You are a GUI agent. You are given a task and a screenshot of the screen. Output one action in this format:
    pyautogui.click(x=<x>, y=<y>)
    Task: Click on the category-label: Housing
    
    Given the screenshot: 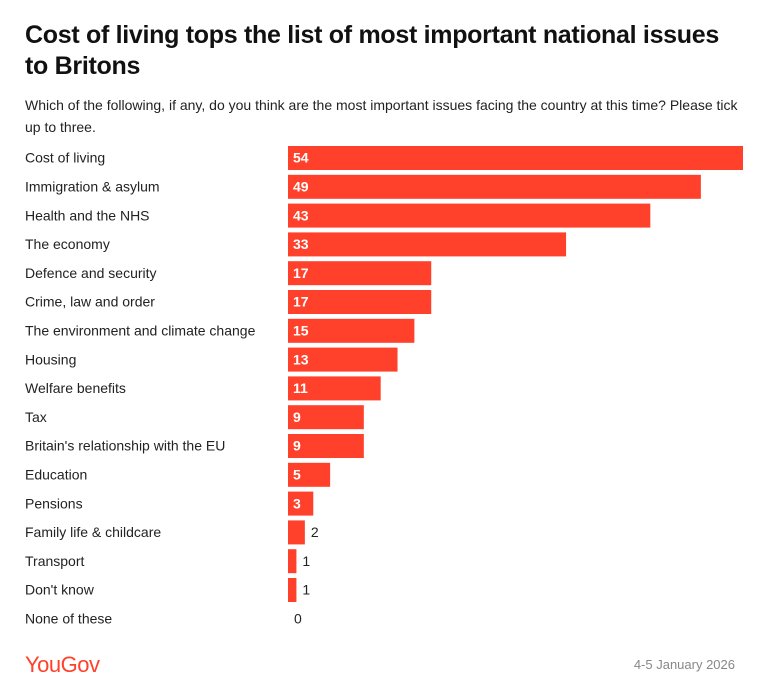 What is the action you would take?
    pyautogui.click(x=50, y=359)
    